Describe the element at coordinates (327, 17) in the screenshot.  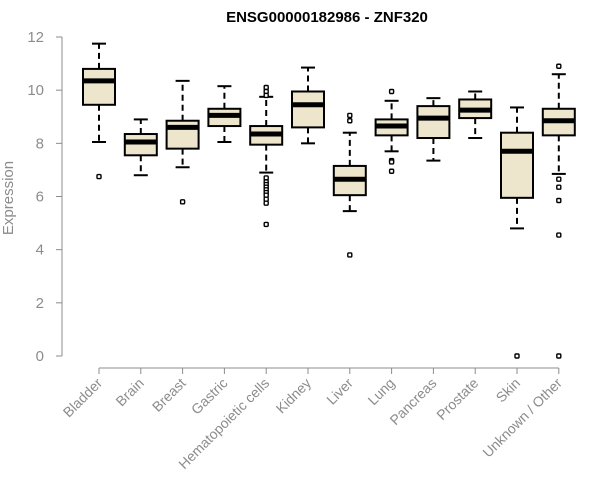
I see `chart-title: ENSG00000182986 - ZNF320` at that location.